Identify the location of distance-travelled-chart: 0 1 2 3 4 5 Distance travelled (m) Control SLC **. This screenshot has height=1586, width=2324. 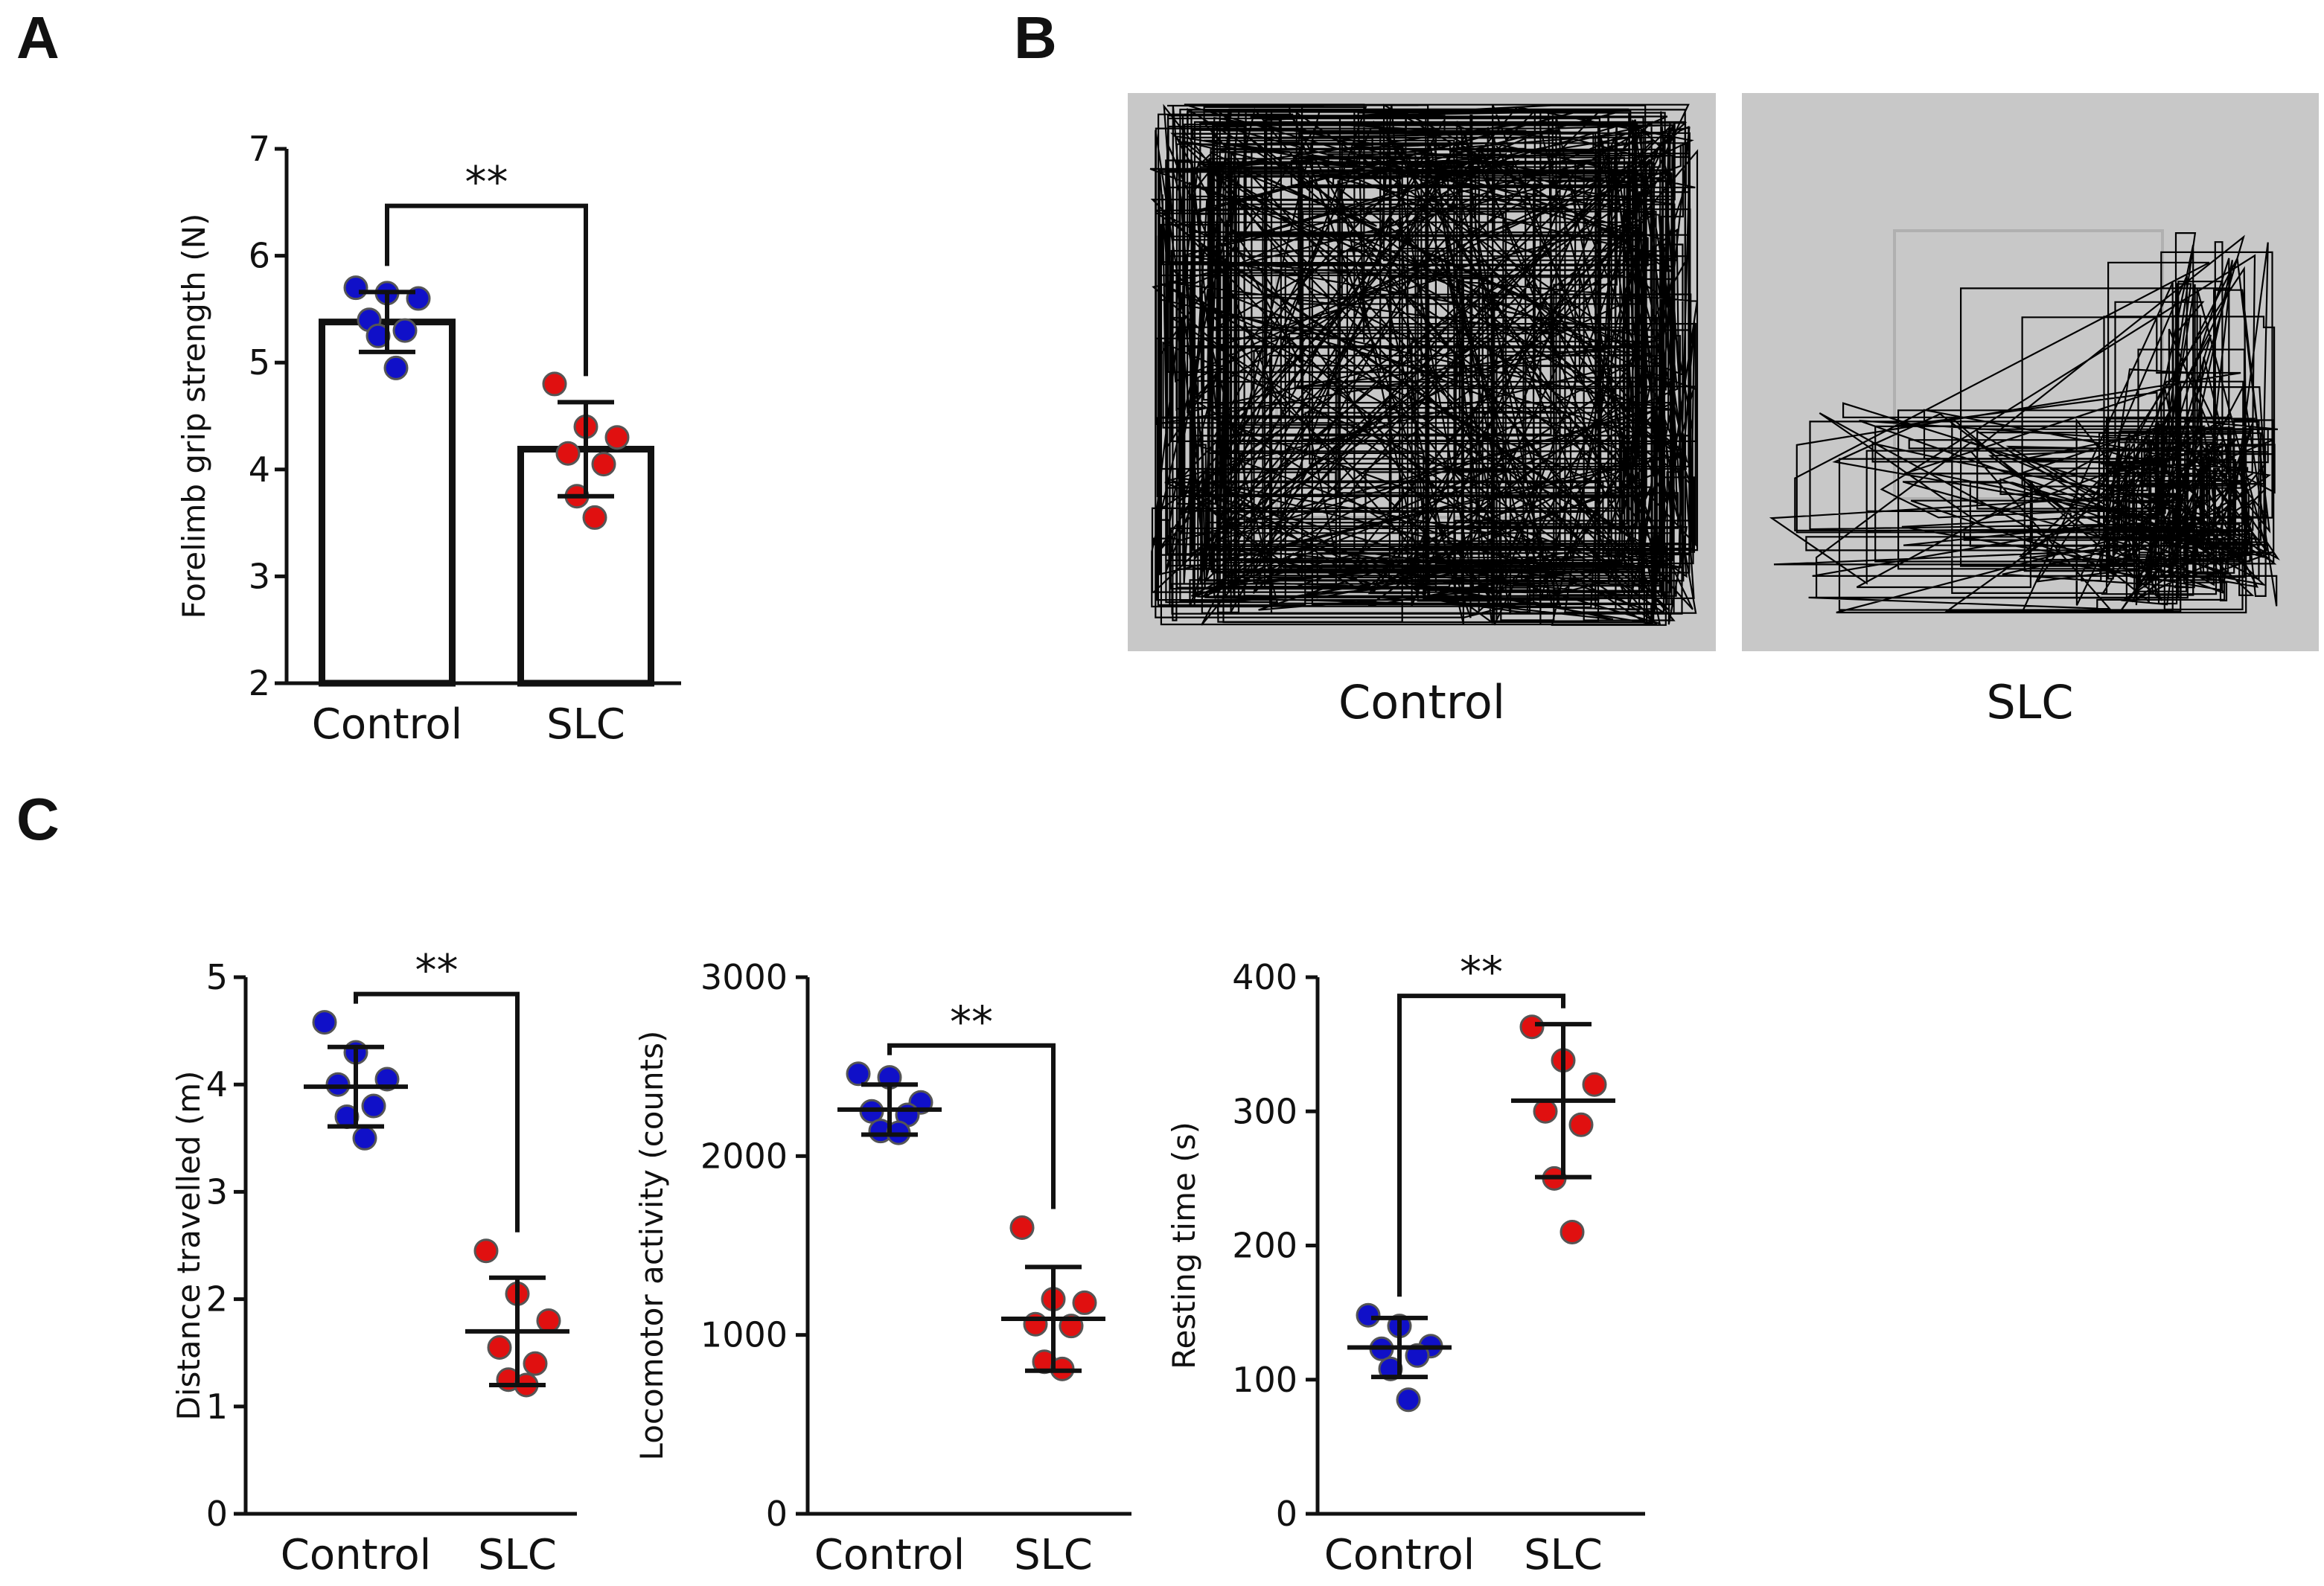
(373, 1262).